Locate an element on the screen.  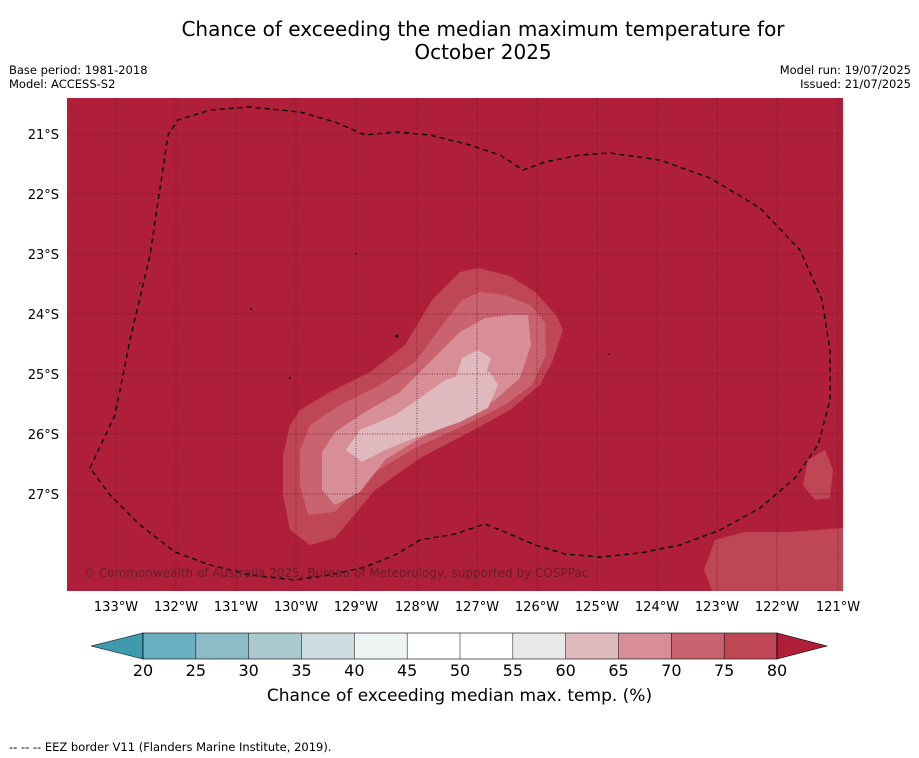
colorbar-tick-label: 35 is located at coordinates (301, 670).